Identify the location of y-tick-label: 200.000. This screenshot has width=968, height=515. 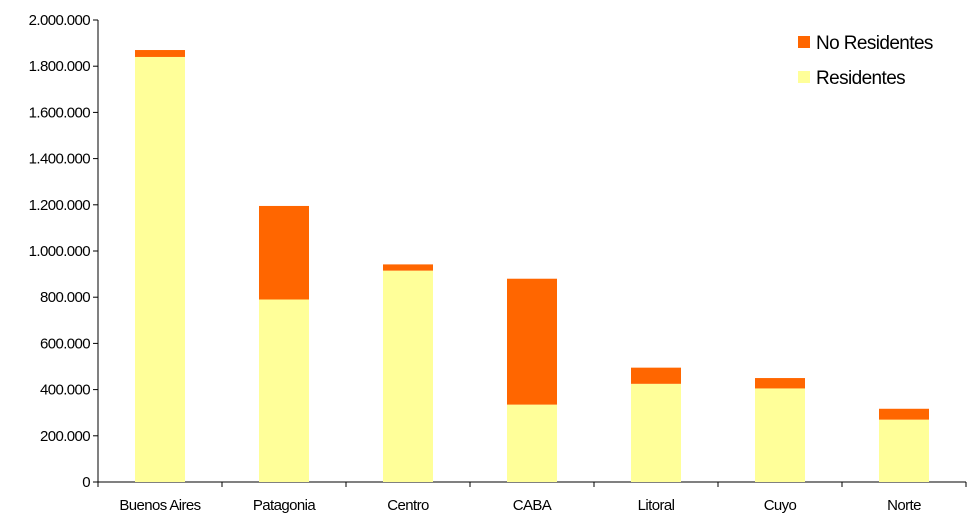
(65, 436).